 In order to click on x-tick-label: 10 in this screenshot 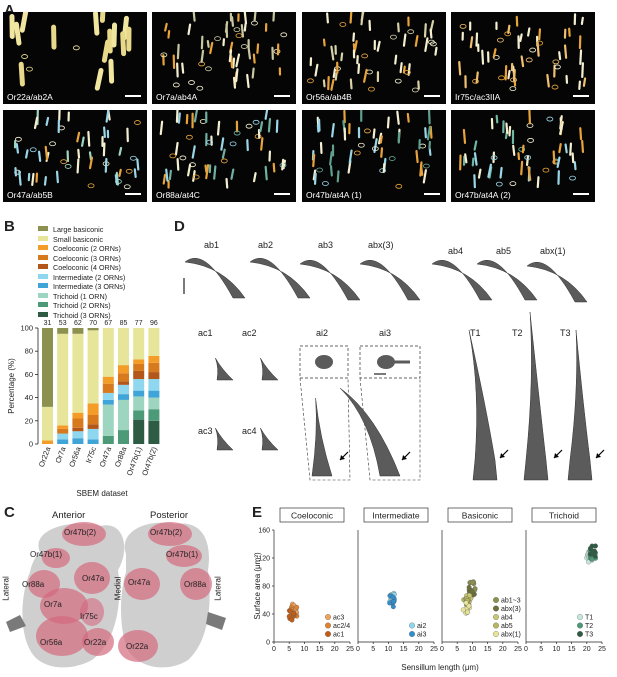, I will do `click(557, 649)`.